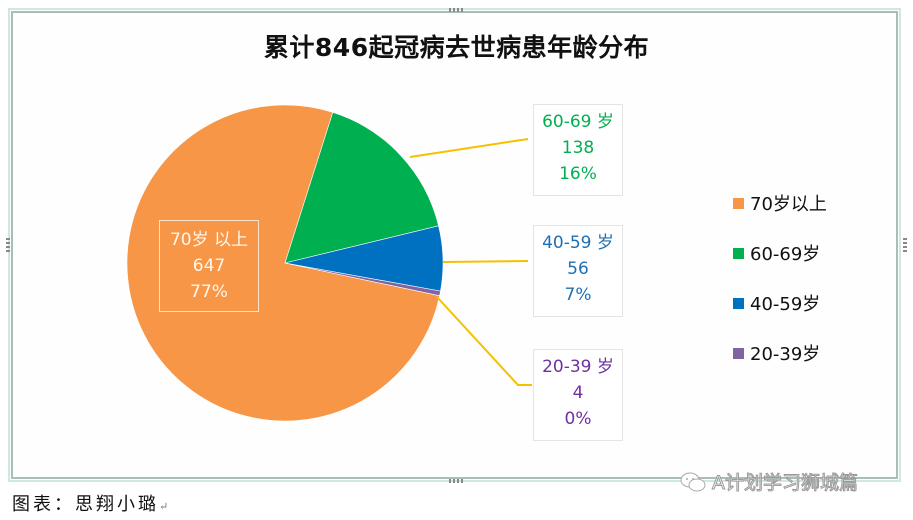 The width and height of the screenshot is (913, 520). I want to click on data-label-value: 56, so click(578, 269).